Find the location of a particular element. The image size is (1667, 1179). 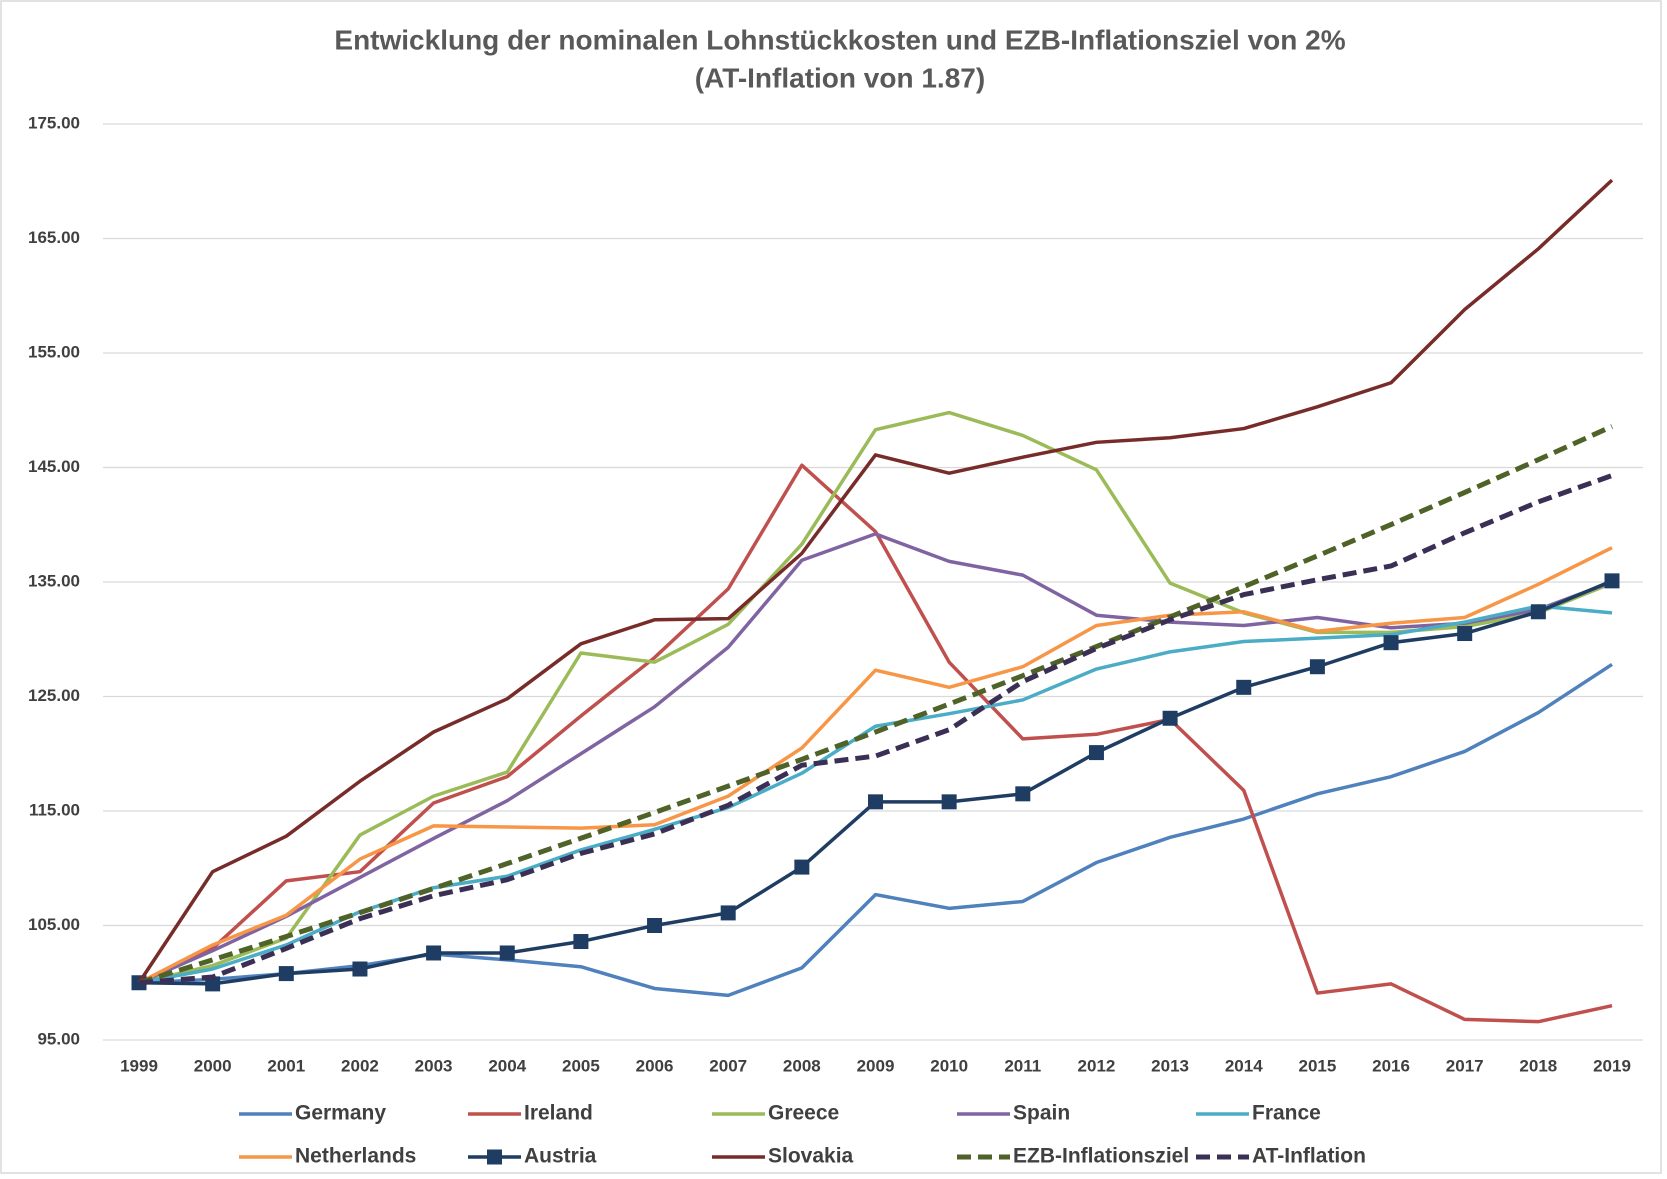

x-tick-label: 2002 is located at coordinates (360, 1065).